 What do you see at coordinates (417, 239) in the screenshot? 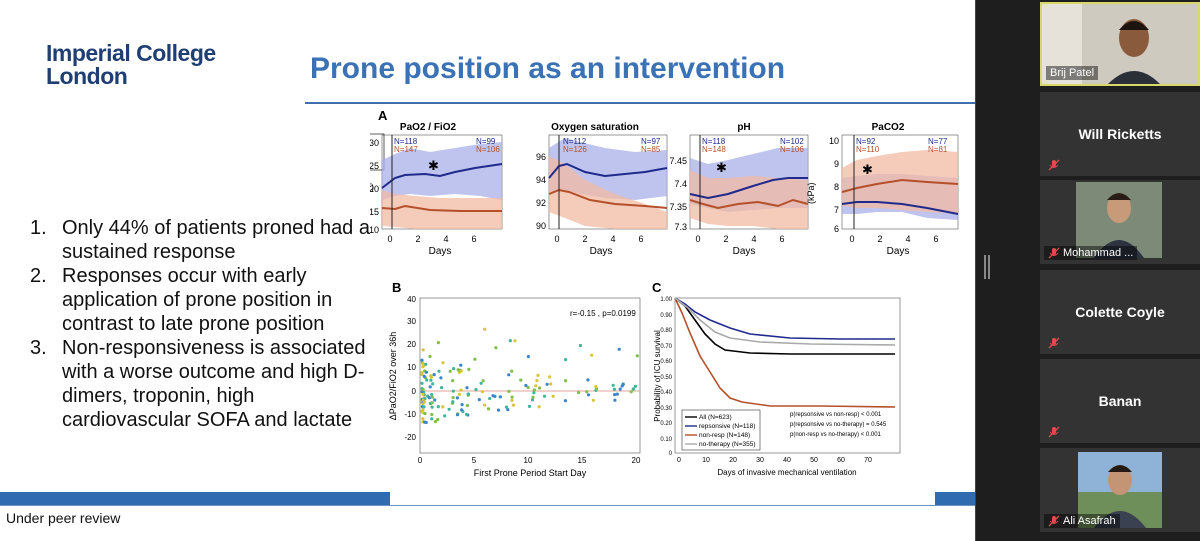
I see `x-tick: 2` at bounding box center [417, 239].